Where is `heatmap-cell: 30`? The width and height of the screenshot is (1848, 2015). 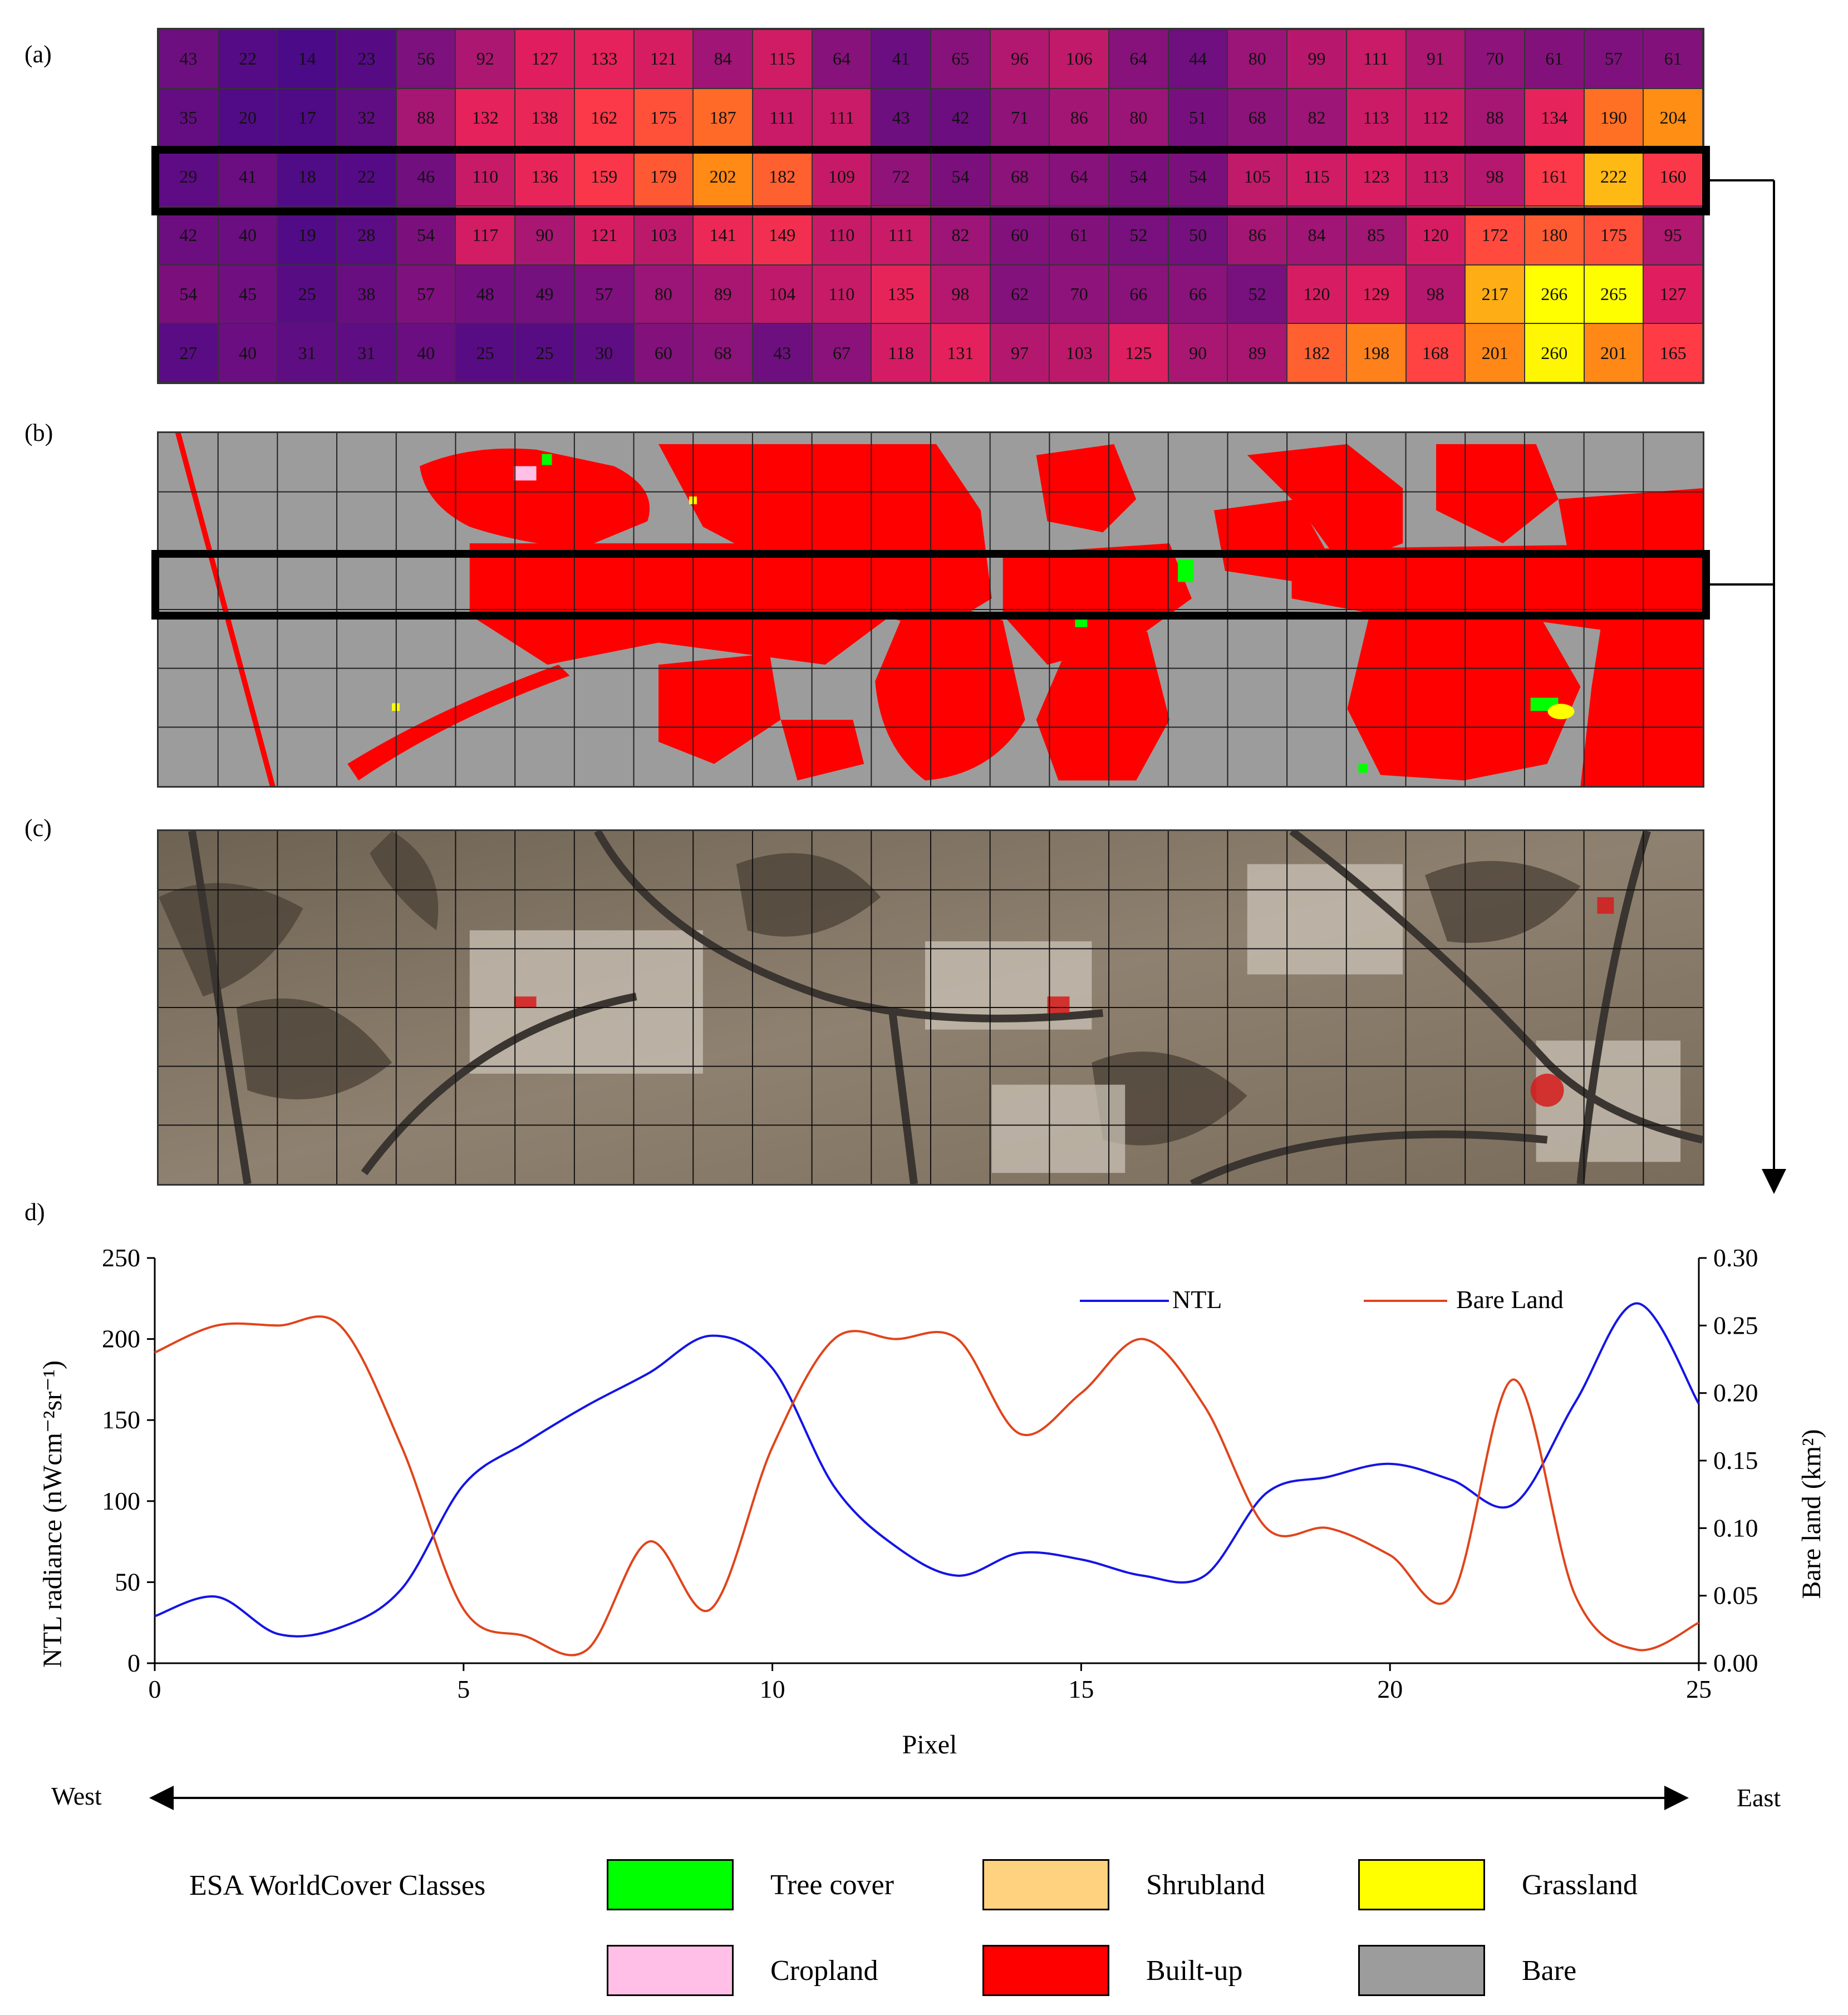 heatmap-cell: 30 is located at coordinates (604, 352).